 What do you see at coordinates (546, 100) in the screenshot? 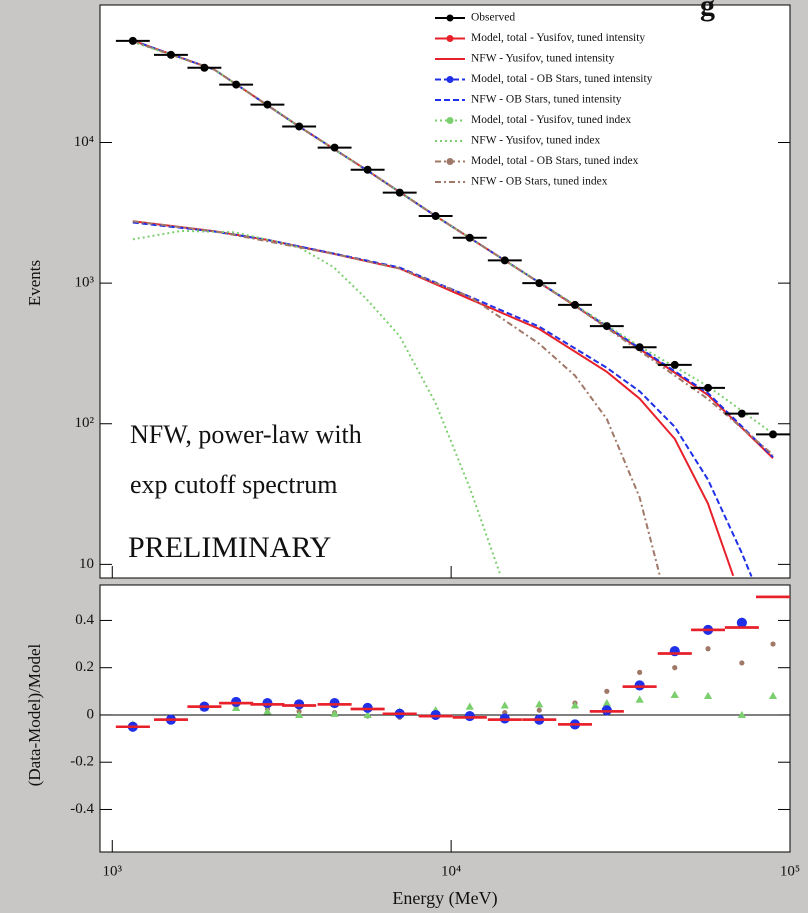
I see `legend-label: NFW - OB Stars, tuned intensity` at bounding box center [546, 100].